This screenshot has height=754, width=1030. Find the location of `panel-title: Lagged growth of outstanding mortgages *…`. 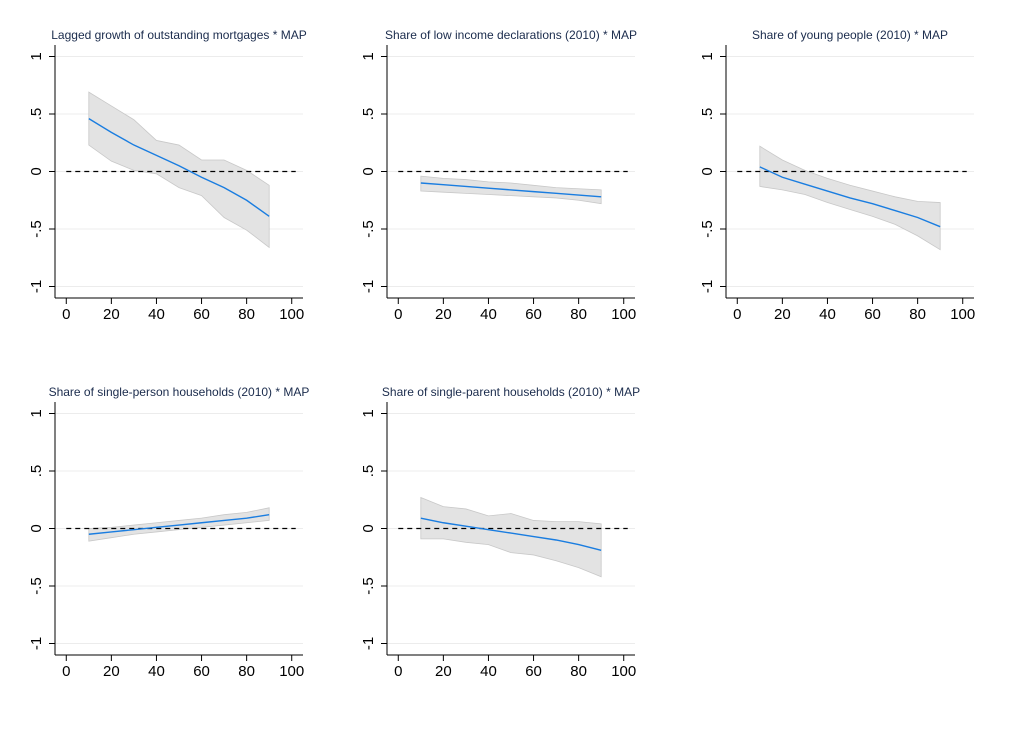

panel-title: Lagged growth of outstanding mortgages *… is located at coordinates (179, 35).